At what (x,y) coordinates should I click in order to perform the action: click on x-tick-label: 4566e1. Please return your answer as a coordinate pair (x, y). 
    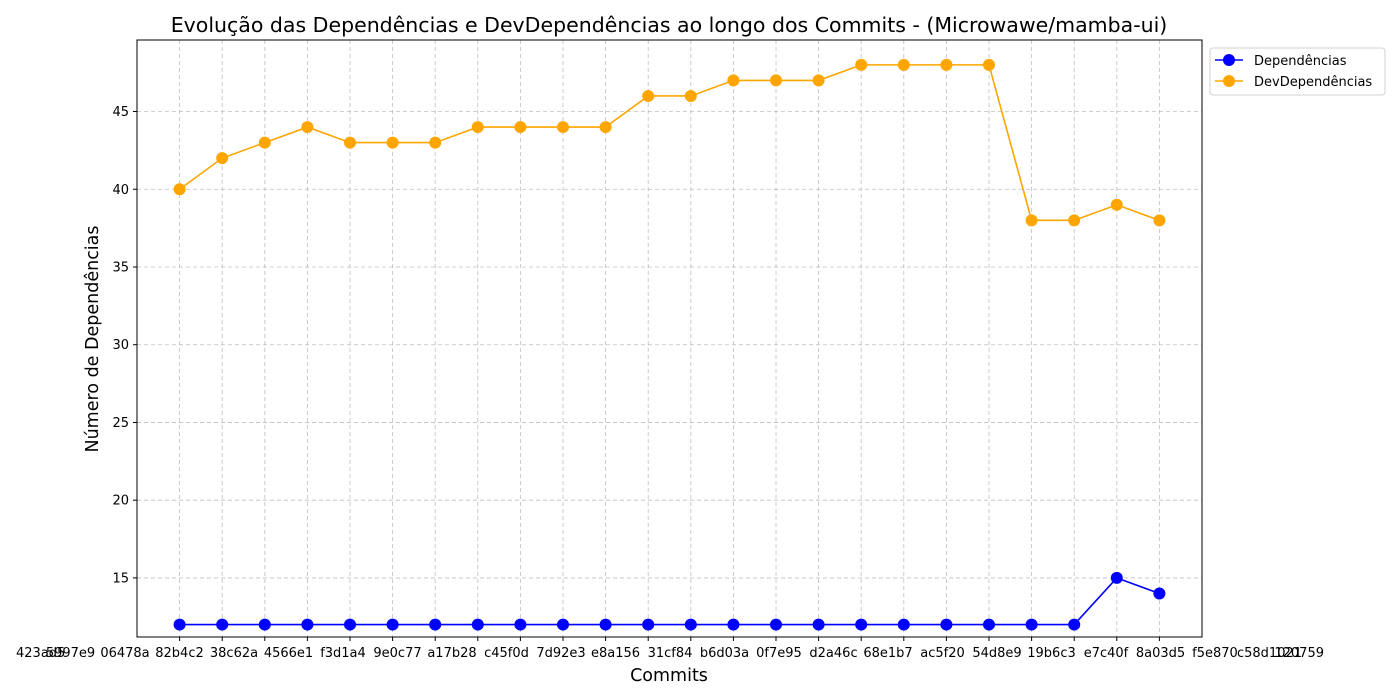
    Looking at the image, I should click on (288, 653).